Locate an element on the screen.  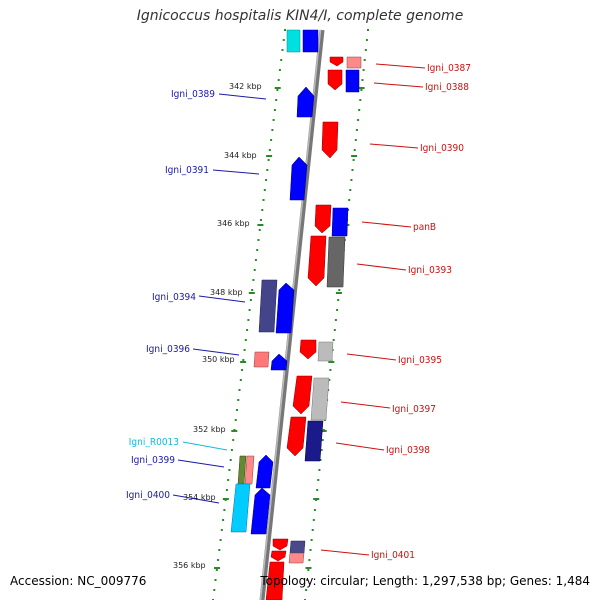
gene-forward-top is located at coordinates (310, 41).